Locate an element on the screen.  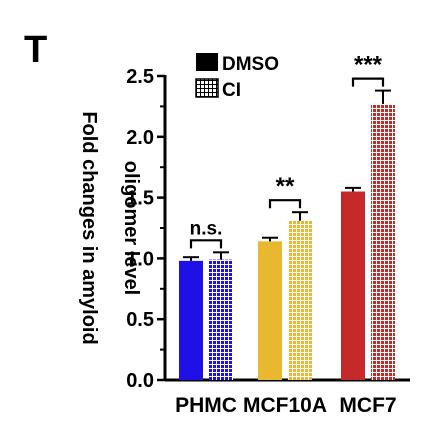
y-tick-label: 2.5 is located at coordinates (140, 77).